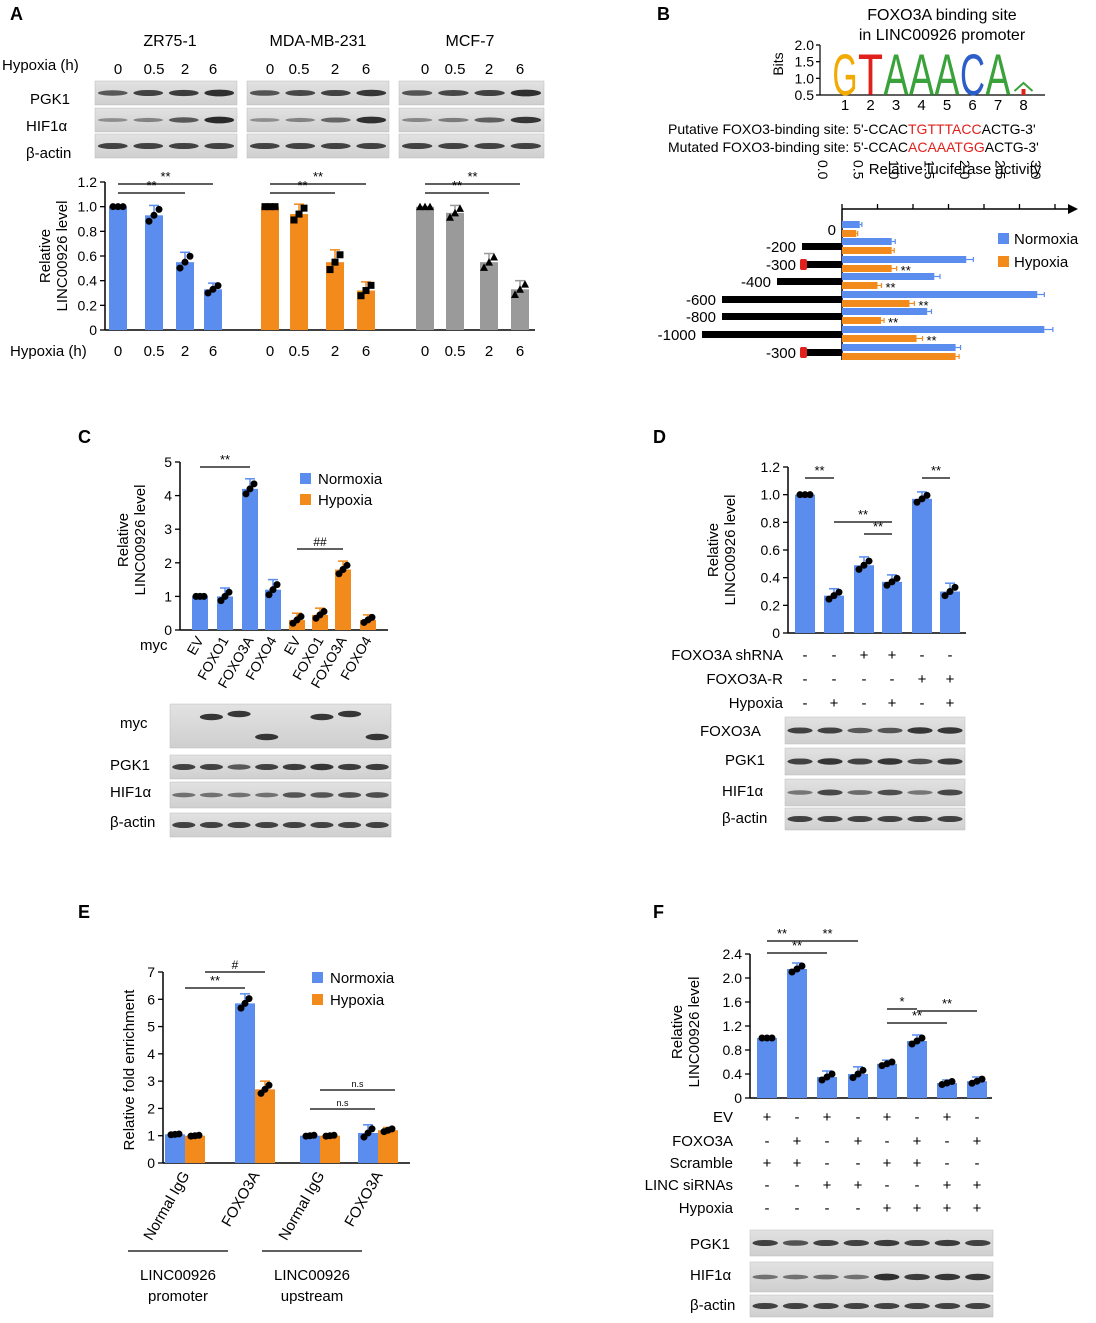 The height and width of the screenshot is (1323, 1096). What do you see at coordinates (264, 120) in the screenshot?
I see `a-blot-1-1-band` at bounding box center [264, 120].